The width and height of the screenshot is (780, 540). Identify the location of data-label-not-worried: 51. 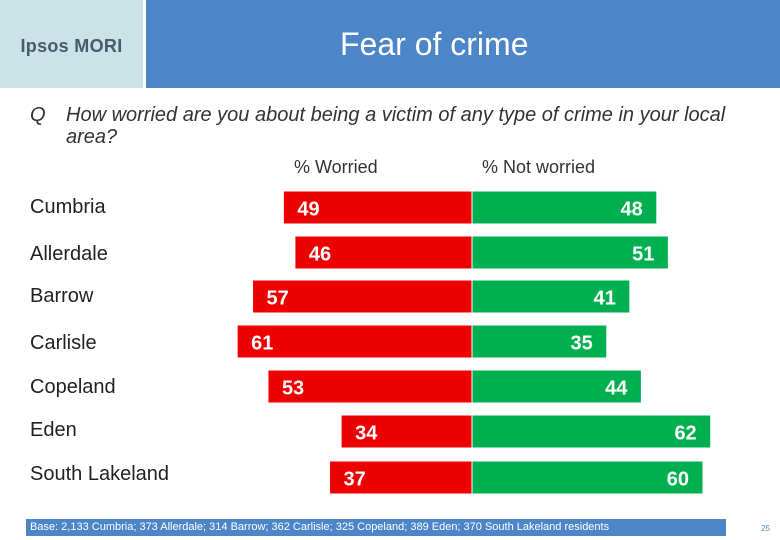
(643, 255).